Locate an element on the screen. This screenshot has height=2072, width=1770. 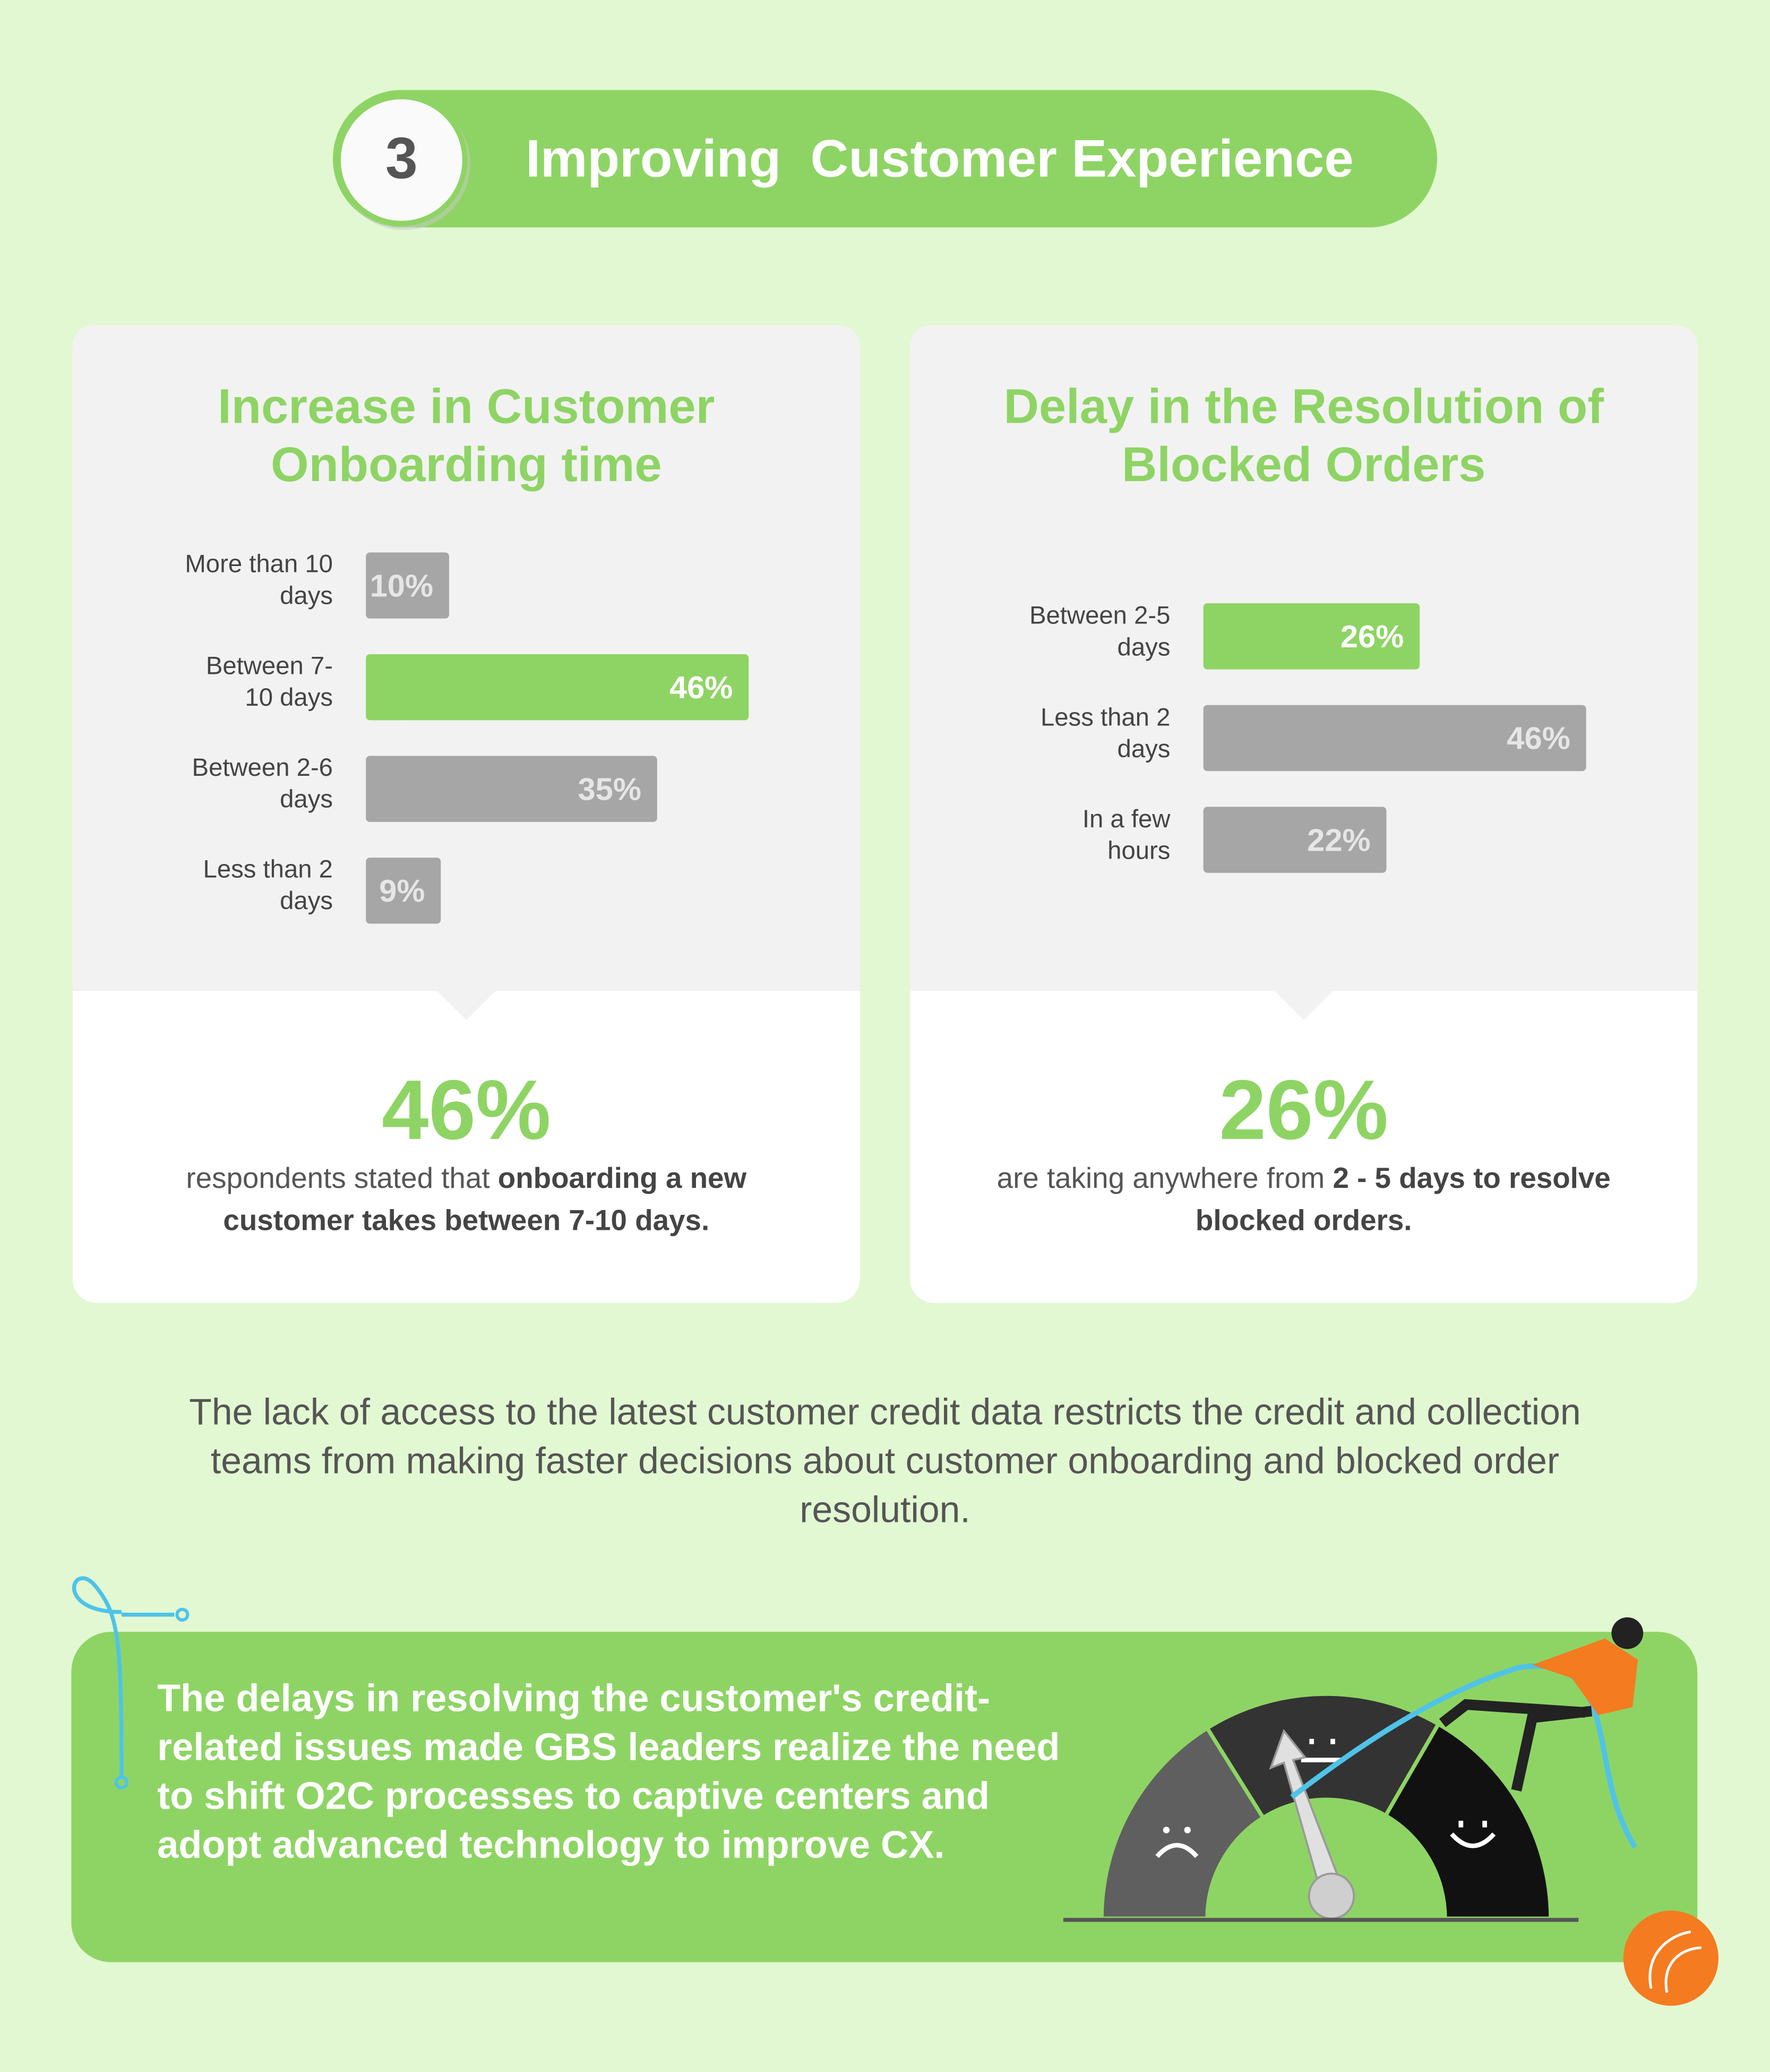
header-badge is located at coordinates (401, 160).